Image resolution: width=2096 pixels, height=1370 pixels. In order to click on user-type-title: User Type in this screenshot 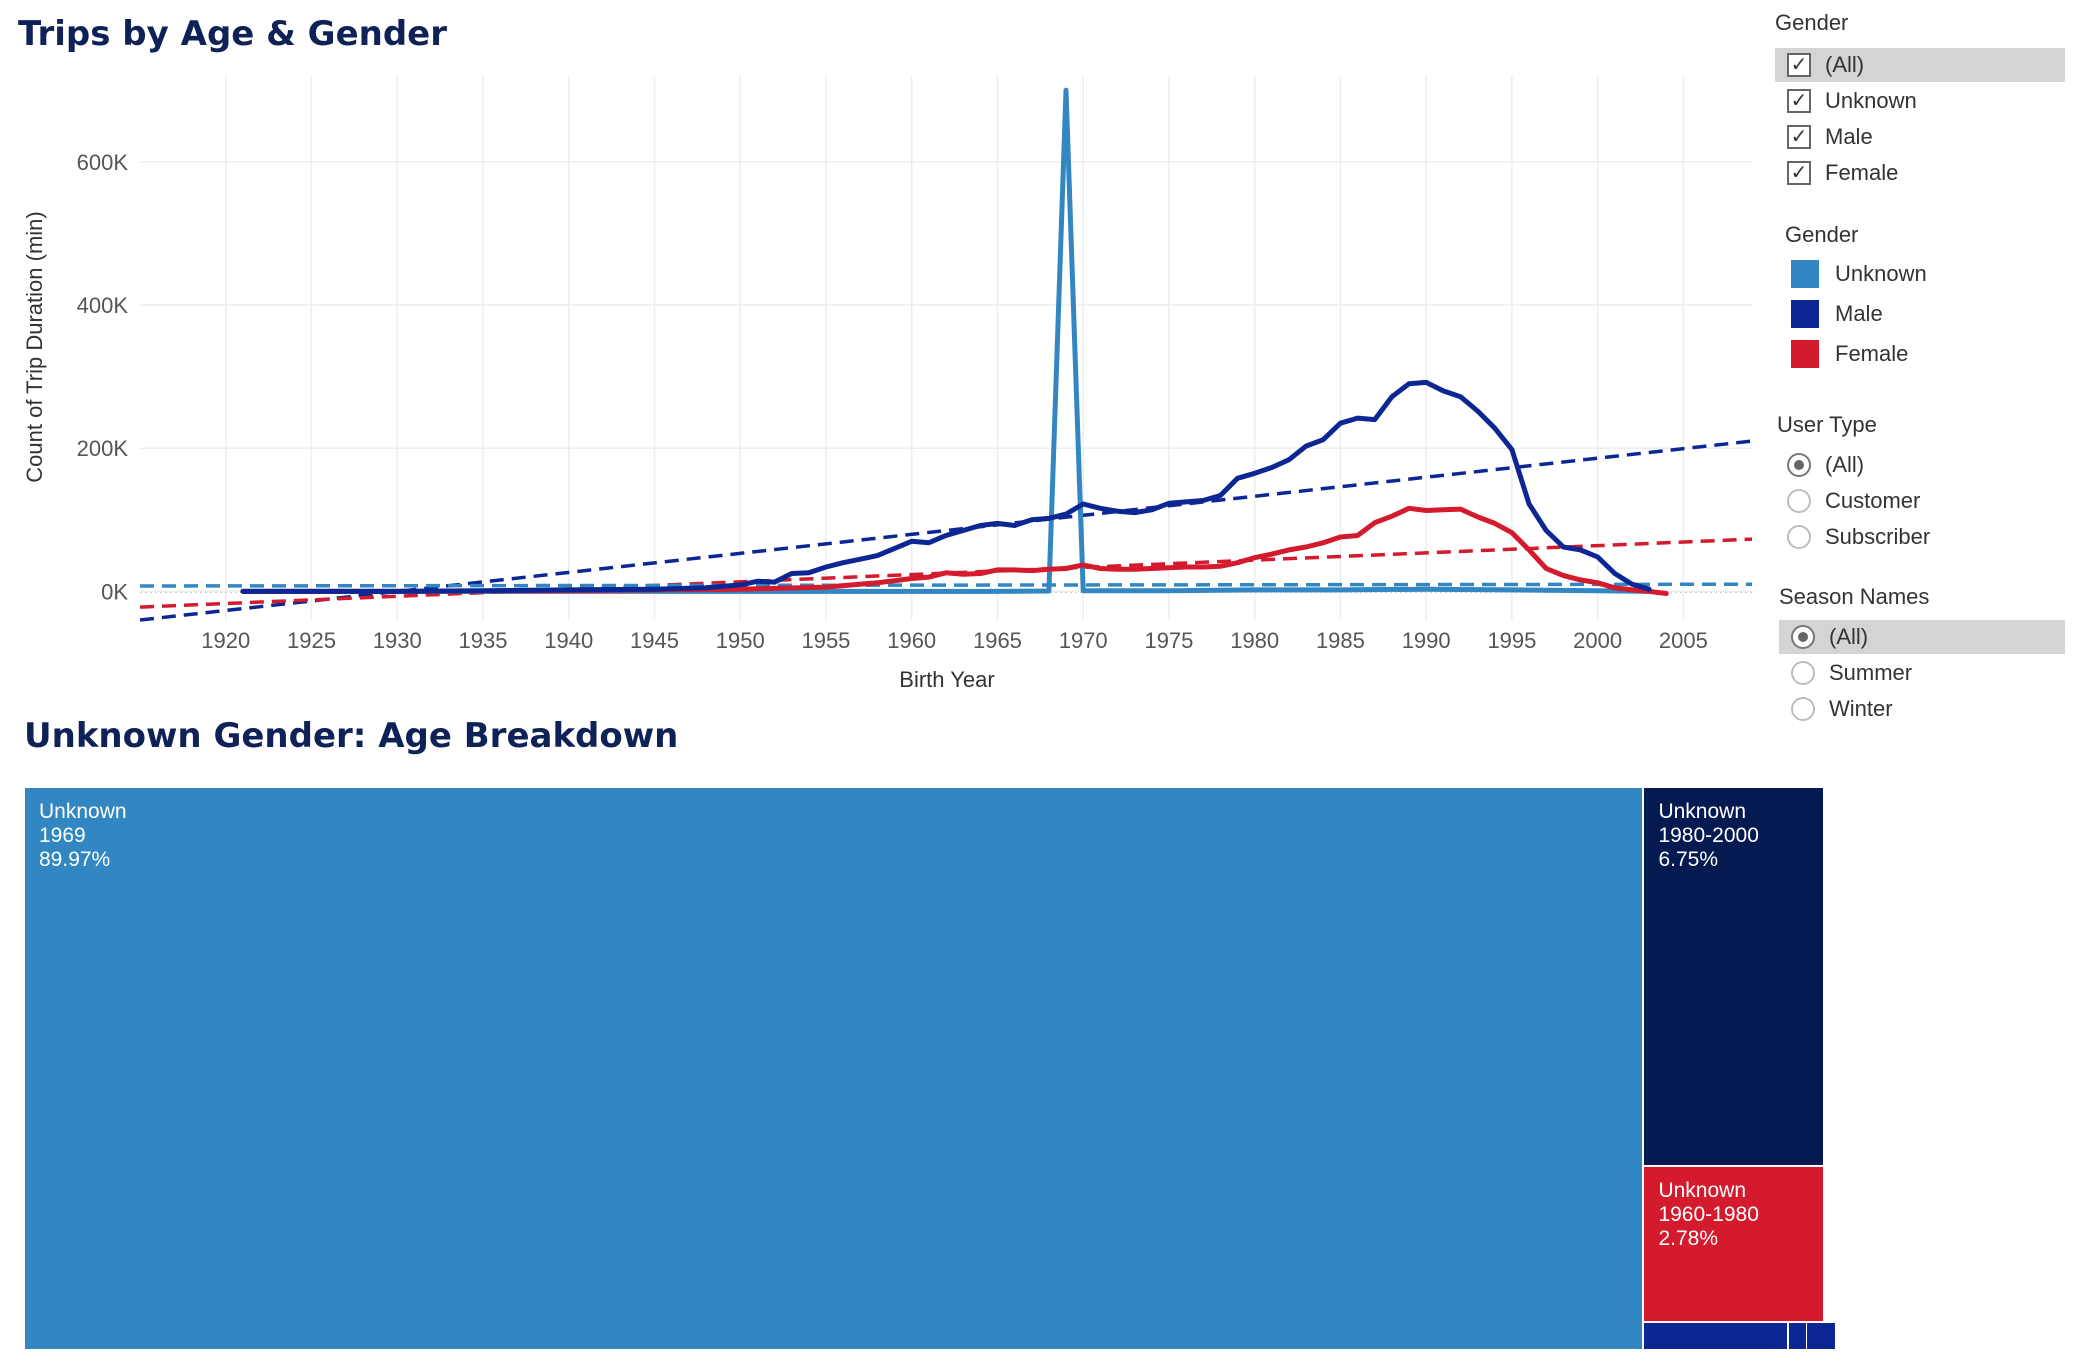, I will do `click(1827, 424)`.